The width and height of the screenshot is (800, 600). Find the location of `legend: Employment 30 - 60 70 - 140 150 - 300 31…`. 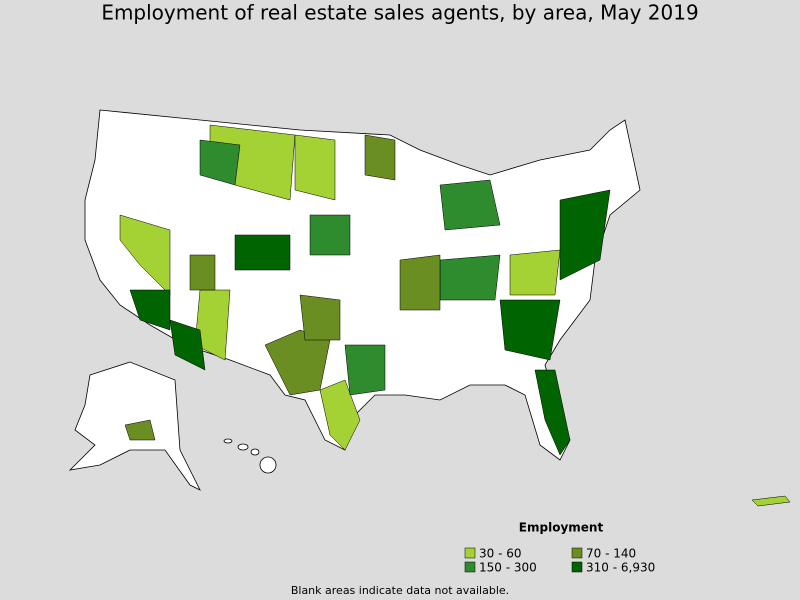

legend: Employment 30 - 60 70 - 140 150 - 300 31… is located at coordinates (559, 548).